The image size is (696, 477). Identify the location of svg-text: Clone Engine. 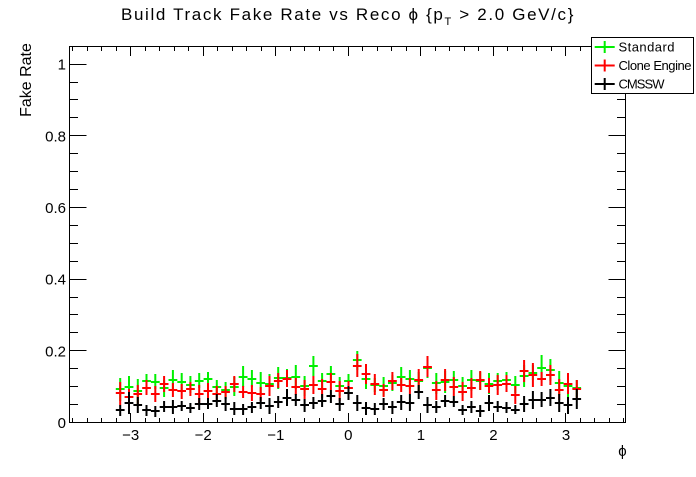
(655, 65).